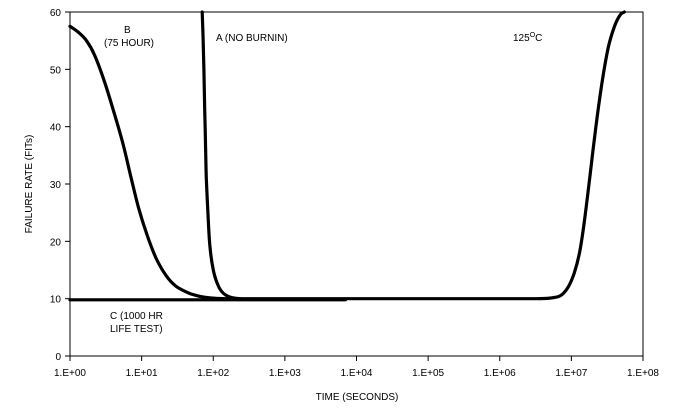  I want to click on y-tick-label: 20, so click(56, 242).